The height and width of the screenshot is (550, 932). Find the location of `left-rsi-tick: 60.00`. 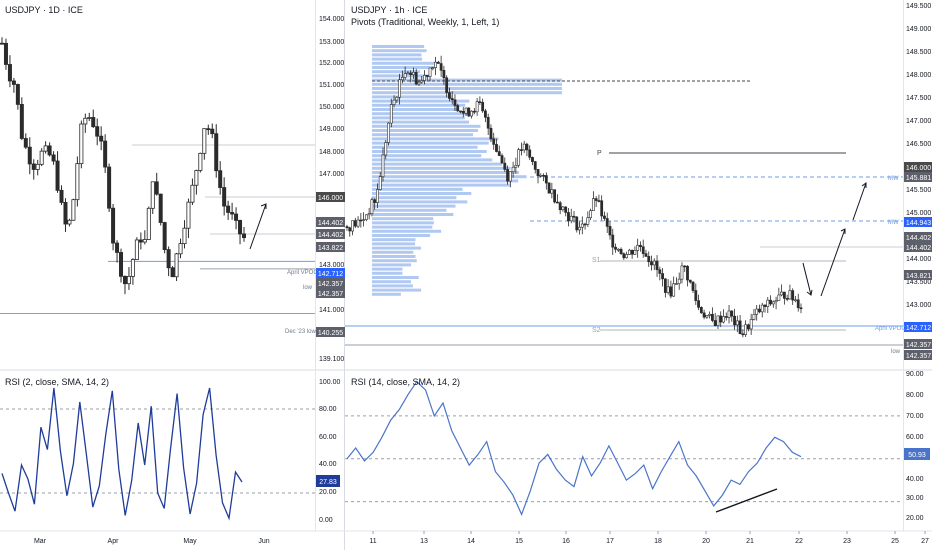

left-rsi-tick: 60.00 is located at coordinates (328, 437).